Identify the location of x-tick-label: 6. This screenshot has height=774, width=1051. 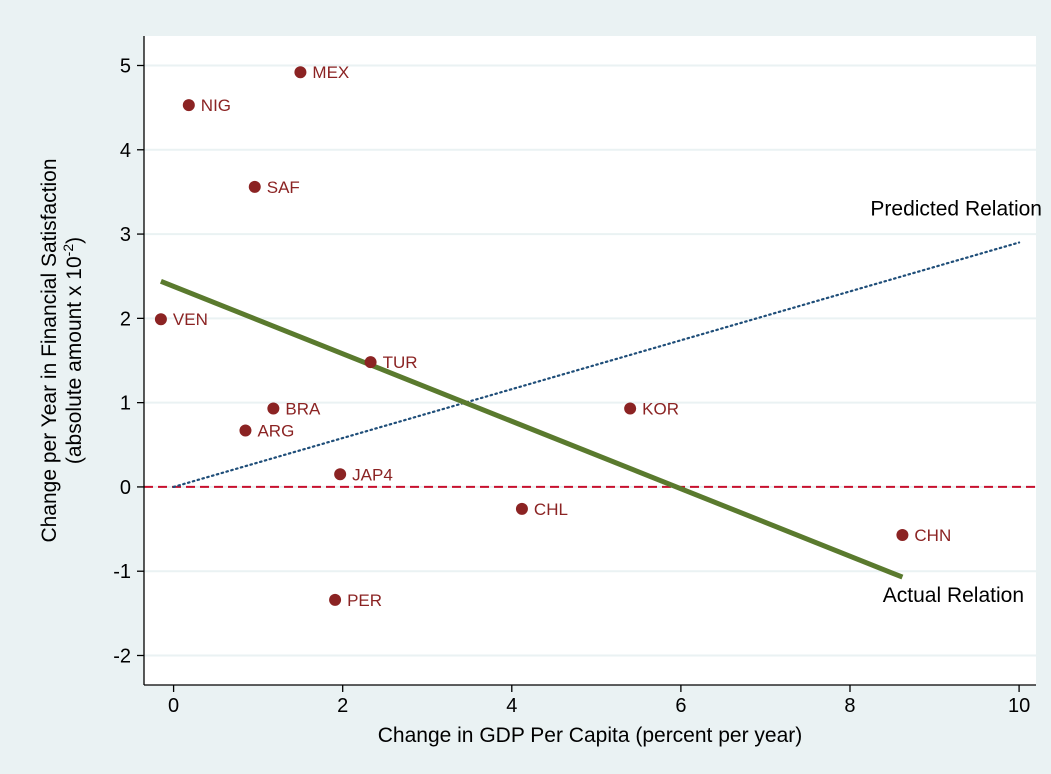
(680, 706).